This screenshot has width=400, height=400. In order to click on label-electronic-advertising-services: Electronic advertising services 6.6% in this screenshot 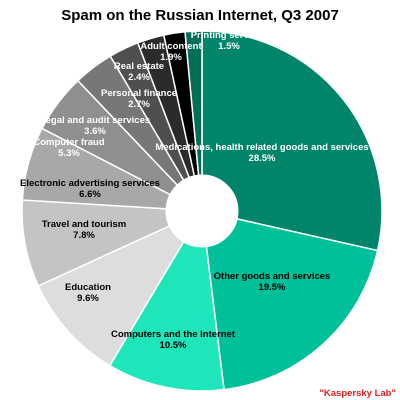, I will do `click(90, 189)`.